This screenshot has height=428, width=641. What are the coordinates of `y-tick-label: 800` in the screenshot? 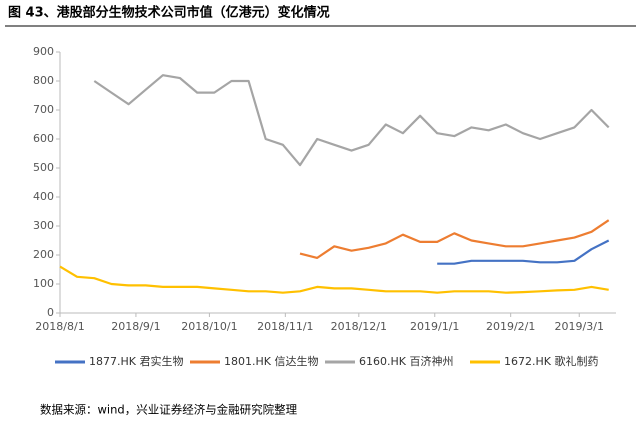 It's located at (43, 80).